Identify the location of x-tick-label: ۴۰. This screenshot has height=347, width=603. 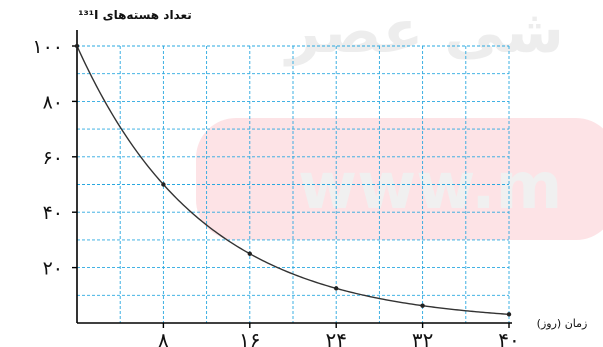
(508, 337).